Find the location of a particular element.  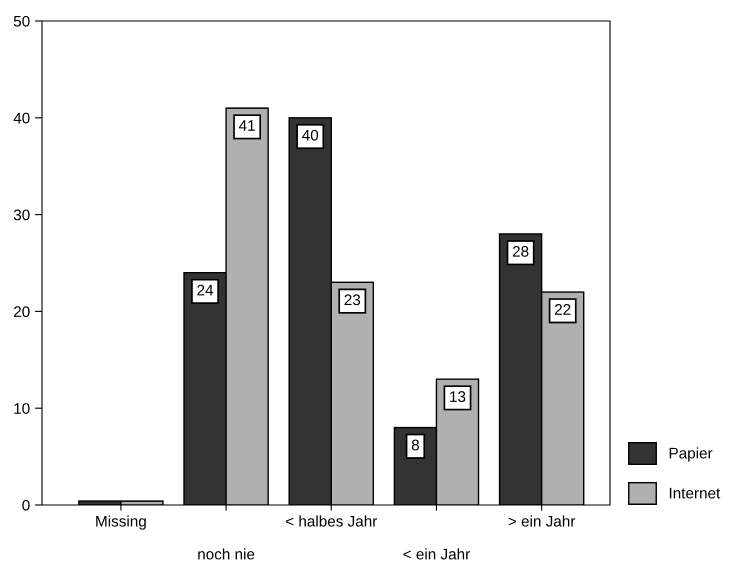

y-tick-label: 10 is located at coordinates (22, 408).